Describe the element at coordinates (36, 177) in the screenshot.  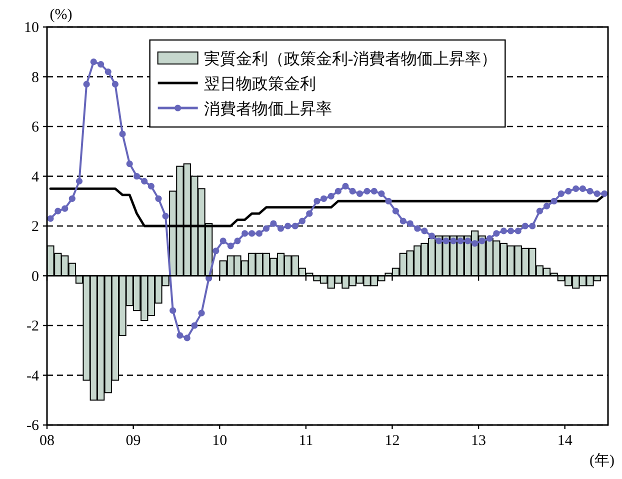
I see `y-tick-label: 4` at that location.